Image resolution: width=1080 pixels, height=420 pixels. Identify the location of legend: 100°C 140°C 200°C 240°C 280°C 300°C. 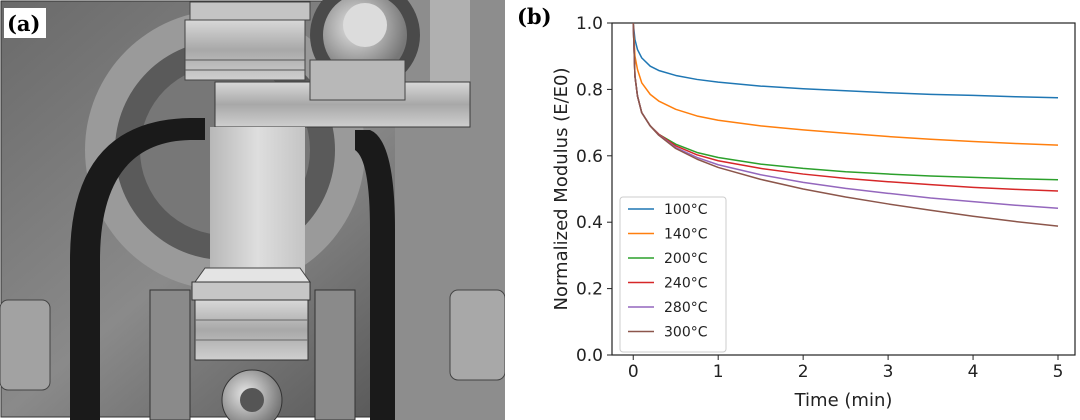
(673, 274).